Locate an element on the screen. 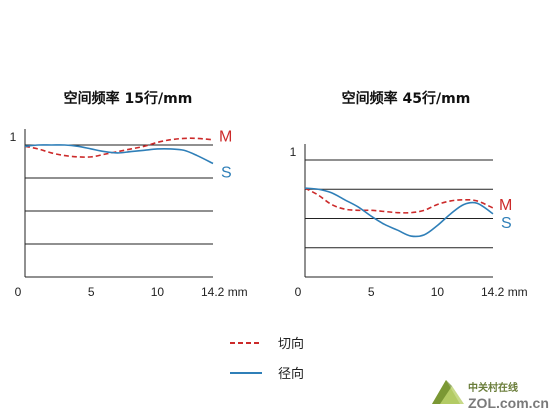  watermark-en: ZOL.com.cn is located at coordinates (508, 403).